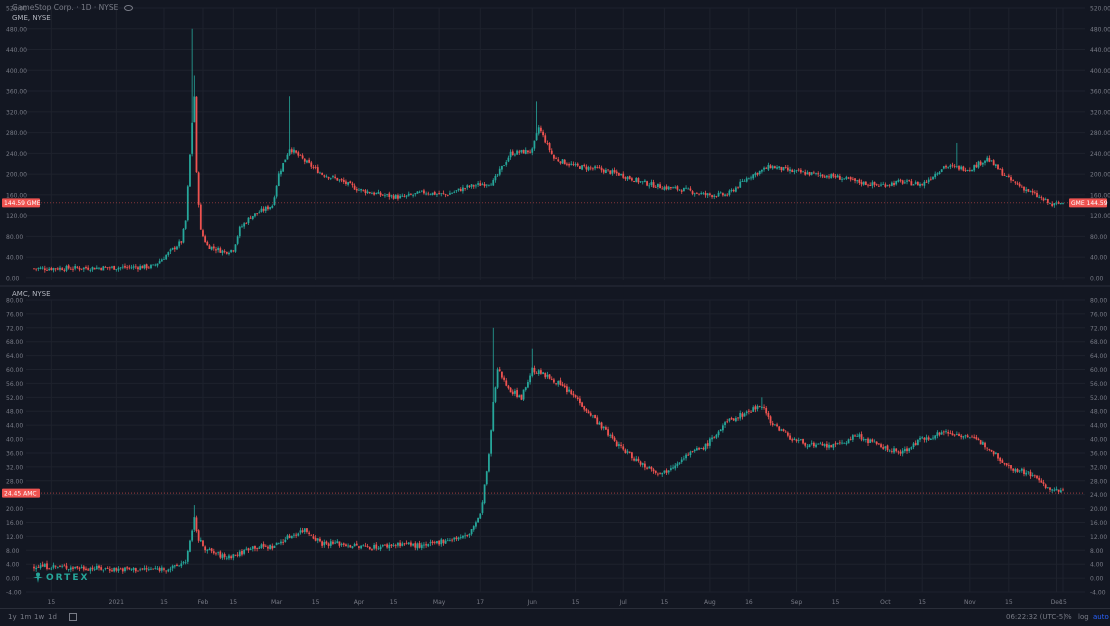 The width and height of the screenshot is (1110, 626). I want to click on auto-toggle: auto, so click(1101, 617).